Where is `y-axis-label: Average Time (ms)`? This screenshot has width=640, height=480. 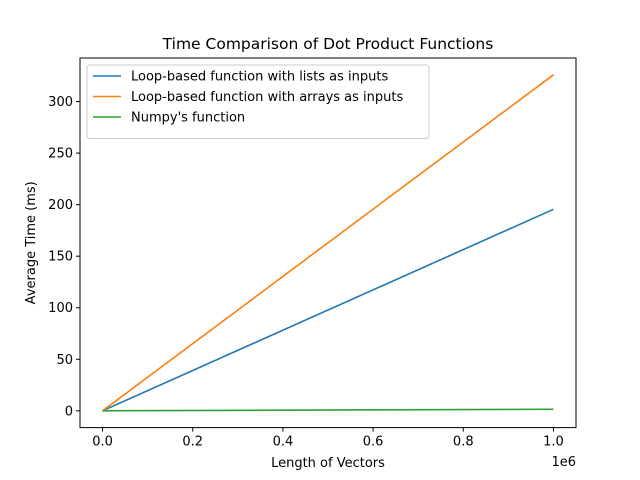
y-axis-label: Average Time (ms) is located at coordinates (31, 242).